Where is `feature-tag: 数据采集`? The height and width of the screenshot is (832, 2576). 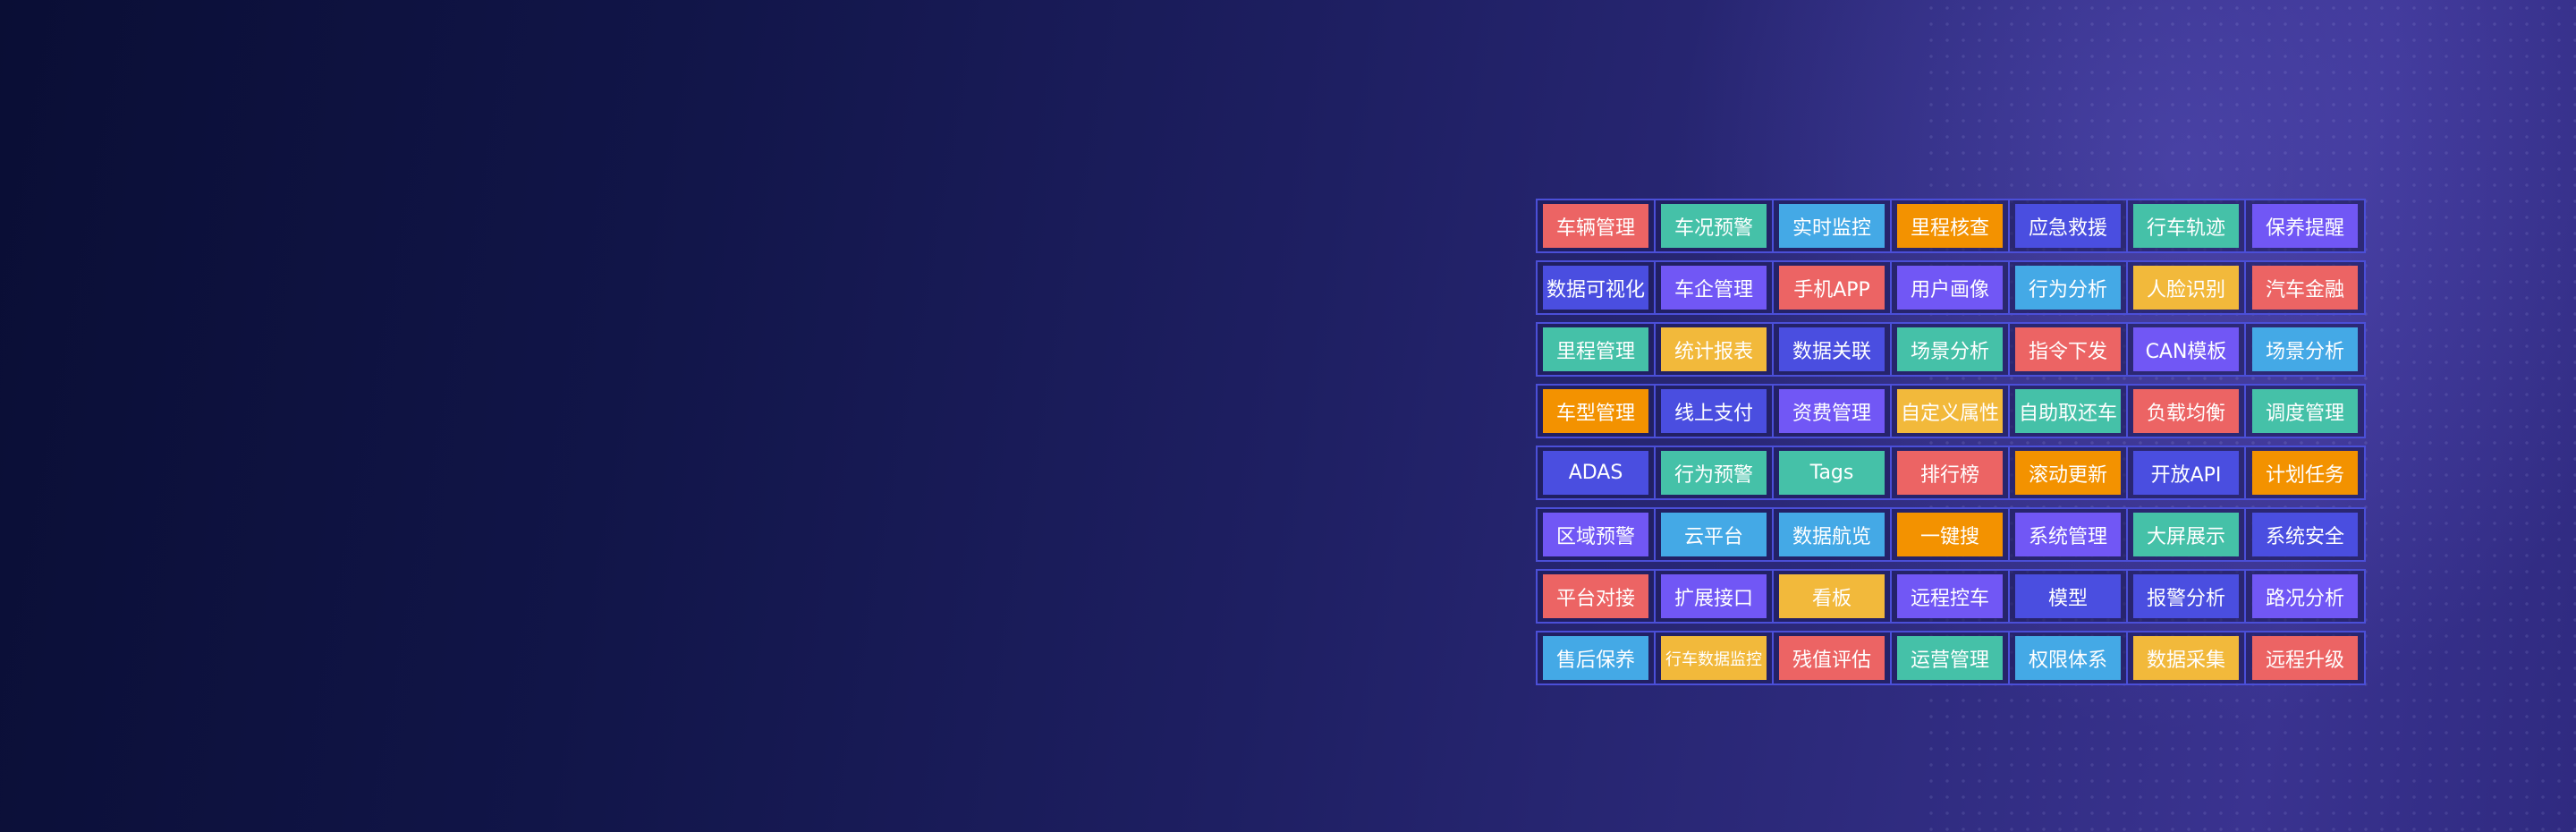 feature-tag: 数据采集 is located at coordinates (2186, 658).